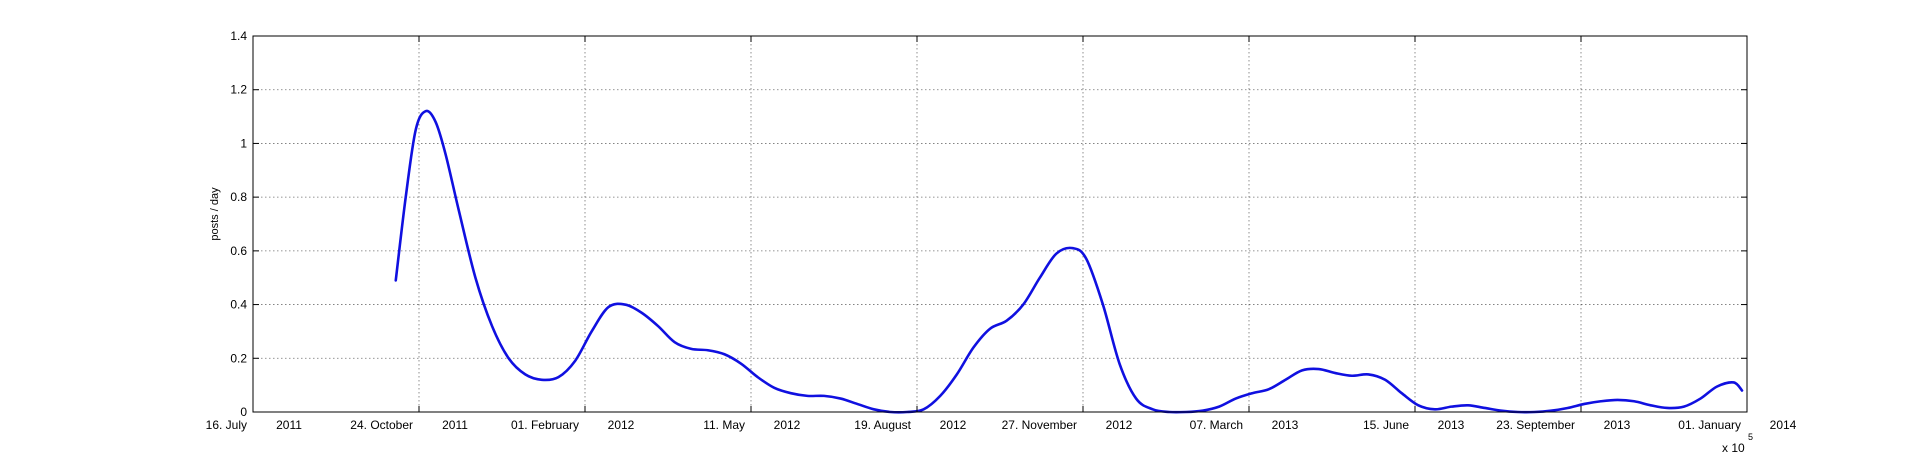  Describe the element at coordinates (238, 90) in the screenshot. I see `y-tick-label: 1.2` at that location.